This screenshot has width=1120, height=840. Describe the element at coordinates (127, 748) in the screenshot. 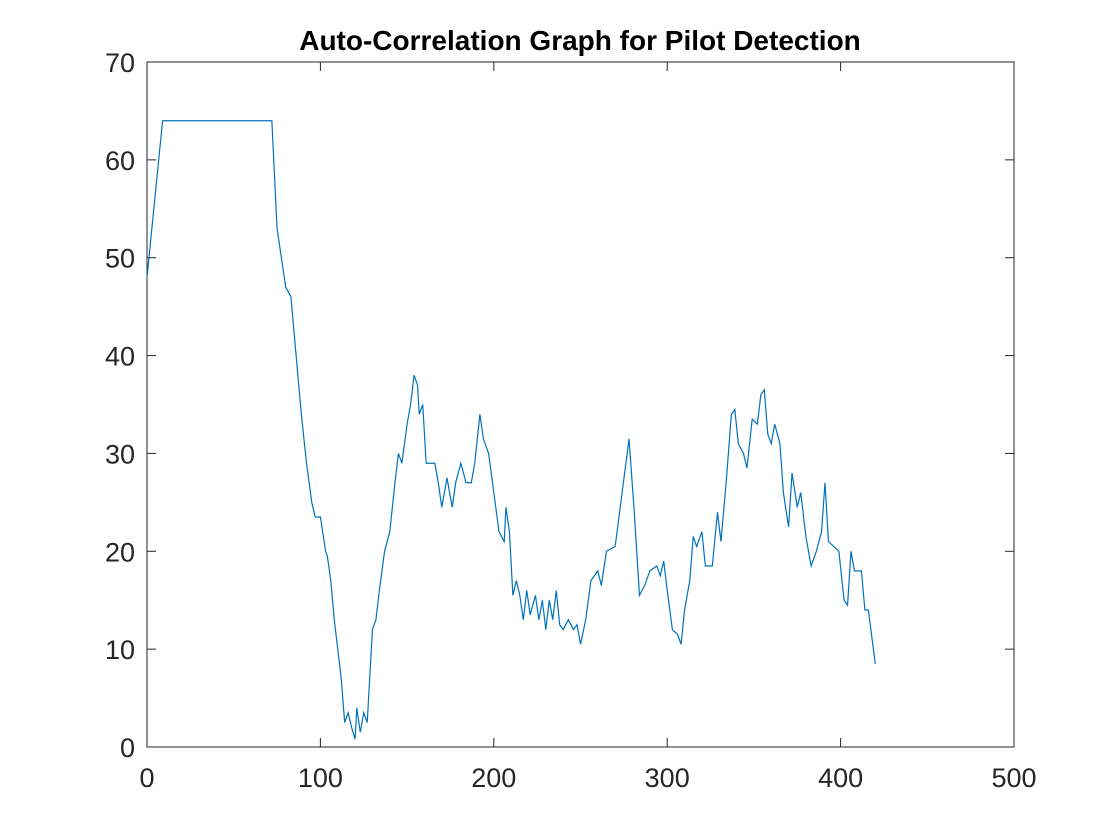

I see `y-tick-label: 0` at that location.